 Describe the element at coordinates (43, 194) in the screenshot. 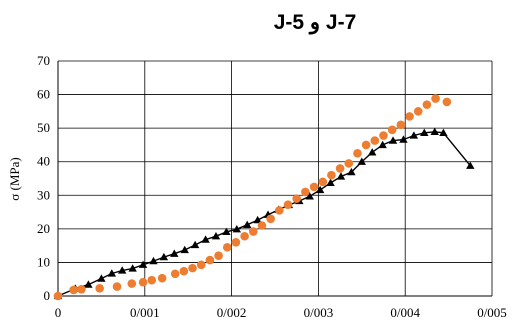

I see `y-tick-label: 30` at that location.